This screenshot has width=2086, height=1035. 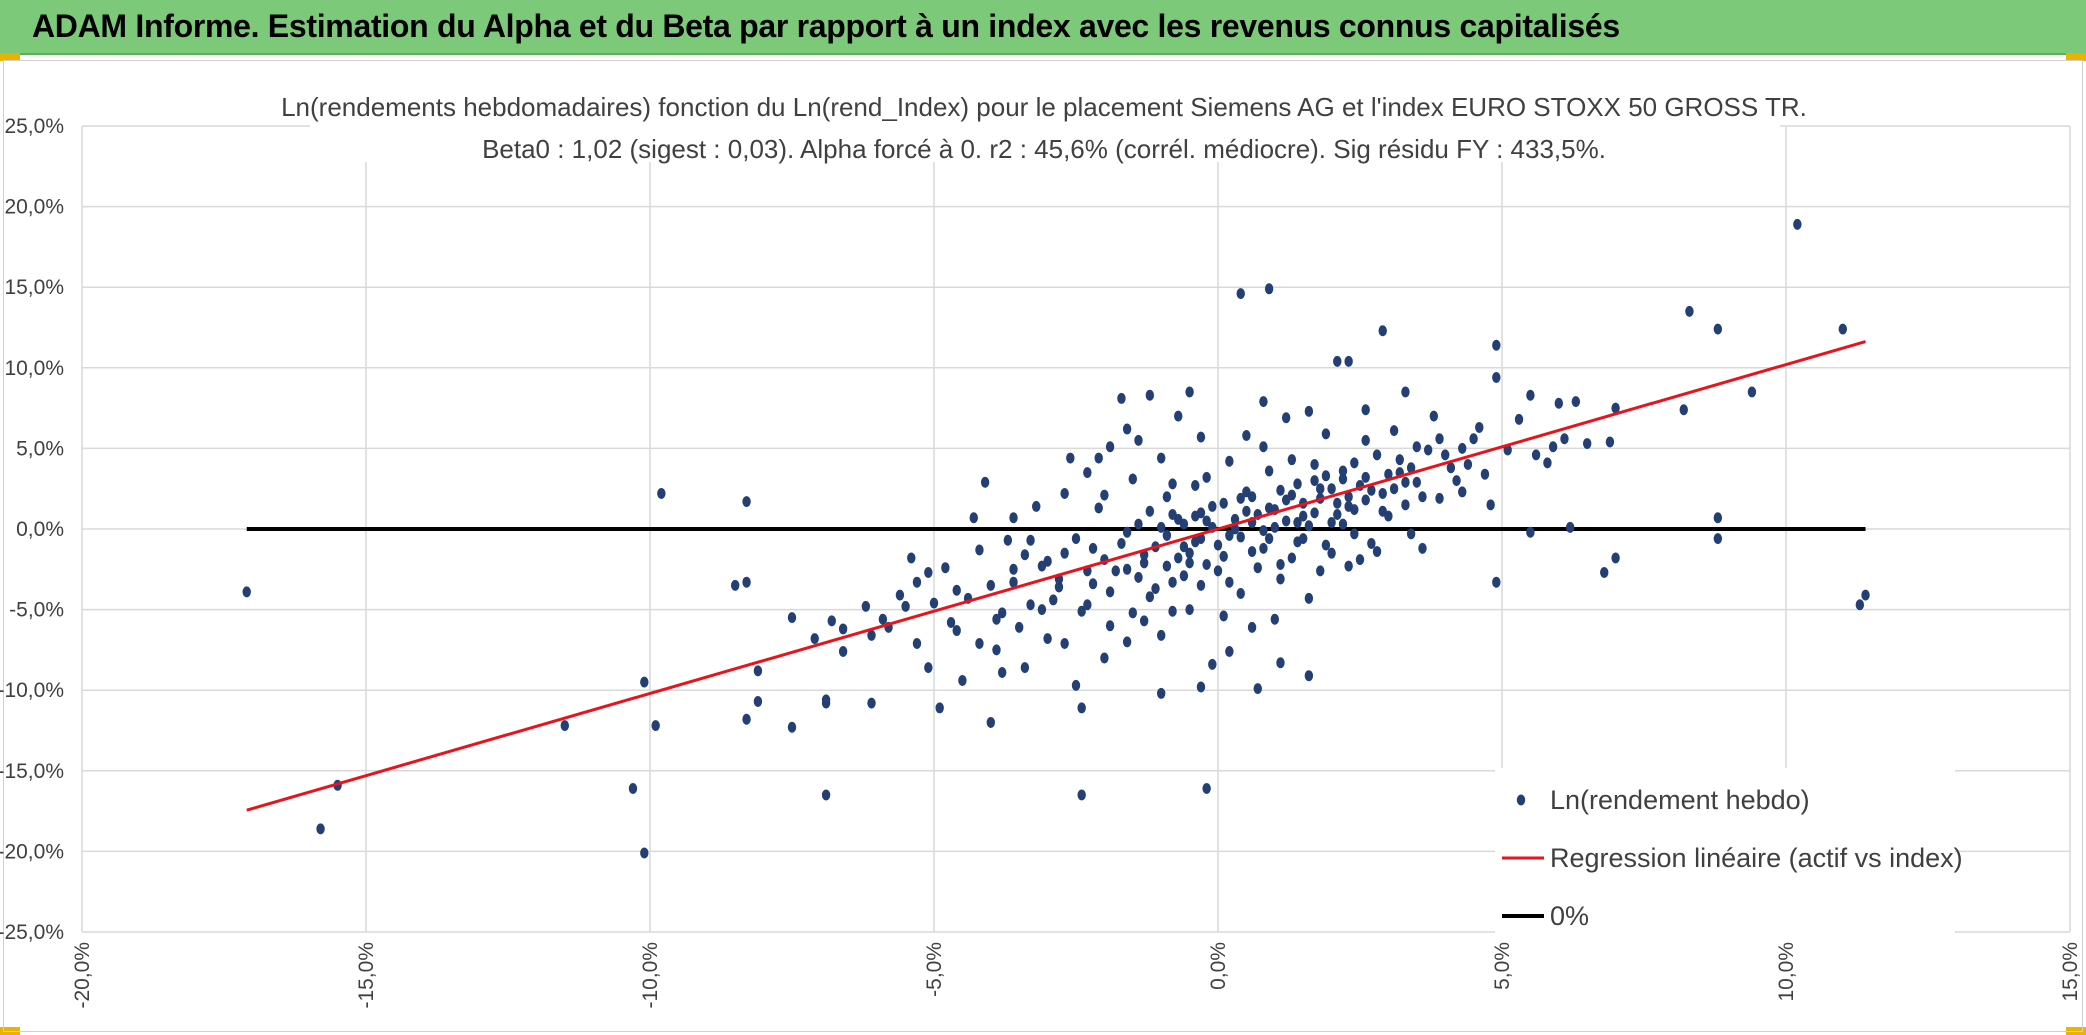 I want to click on y-tick-label: 20,0%, so click(x=34, y=207).